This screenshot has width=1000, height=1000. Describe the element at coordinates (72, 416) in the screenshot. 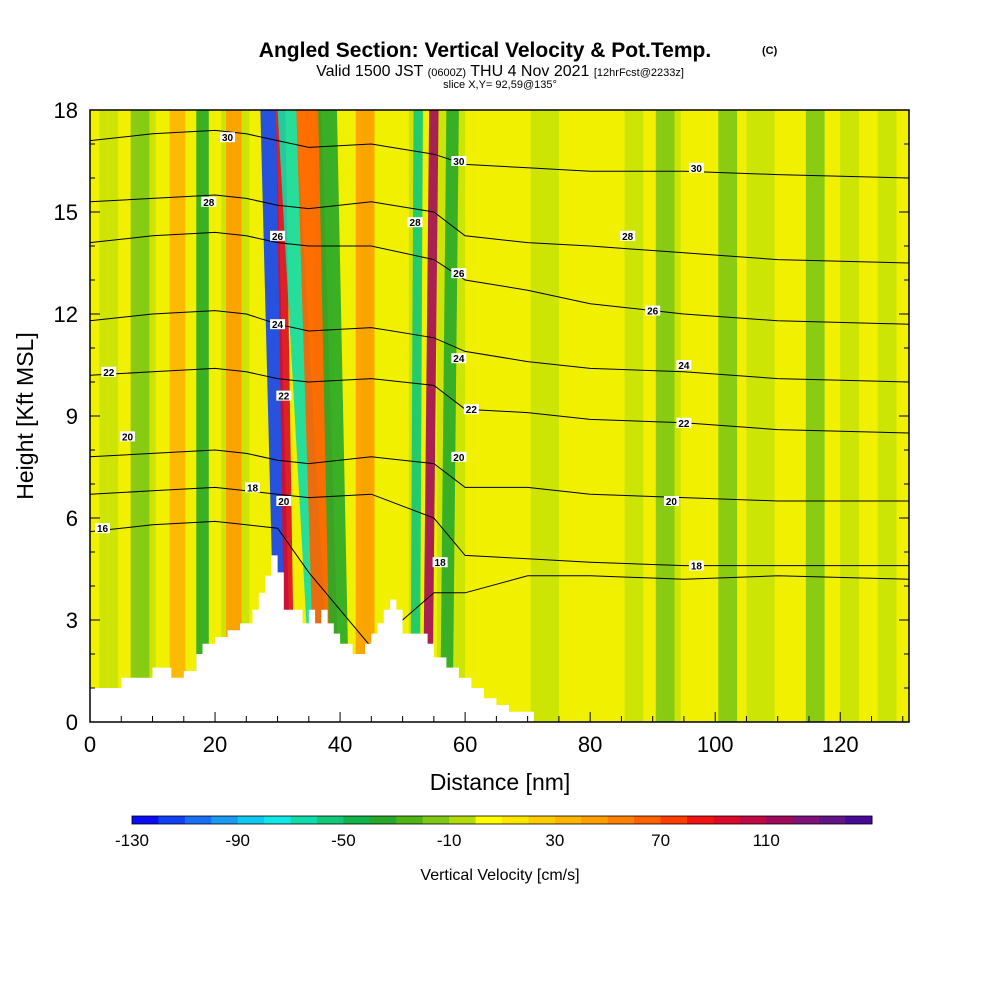

I see `y-tick-label: 9` at that location.